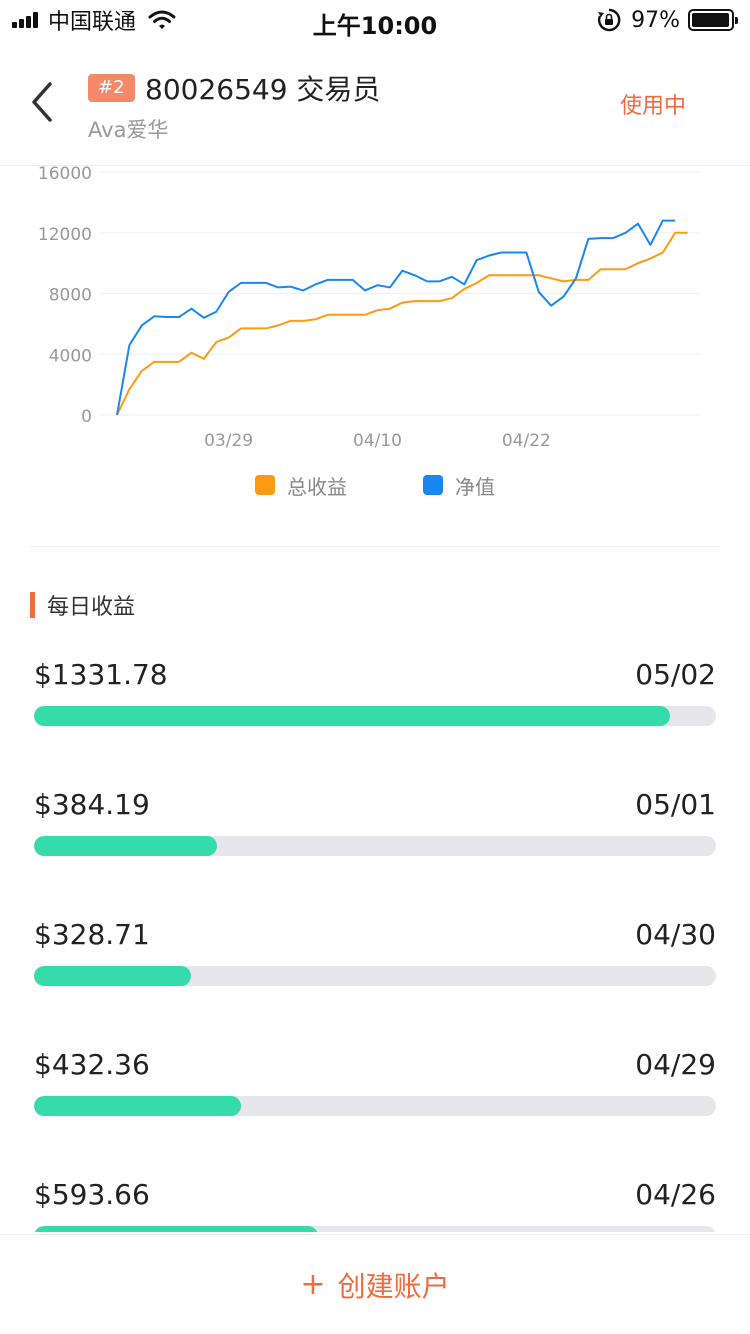 The height and width of the screenshot is (1334, 750). What do you see at coordinates (86, 417) in the screenshot?
I see `y-tick-label: 0` at bounding box center [86, 417].